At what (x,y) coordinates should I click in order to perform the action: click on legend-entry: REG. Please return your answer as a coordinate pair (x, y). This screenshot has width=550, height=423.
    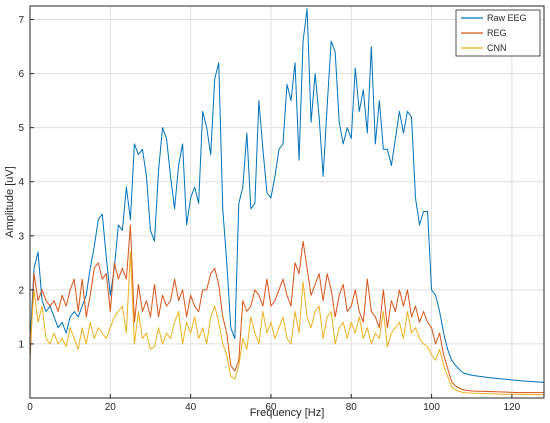
    Looking at the image, I should click on (497, 33).